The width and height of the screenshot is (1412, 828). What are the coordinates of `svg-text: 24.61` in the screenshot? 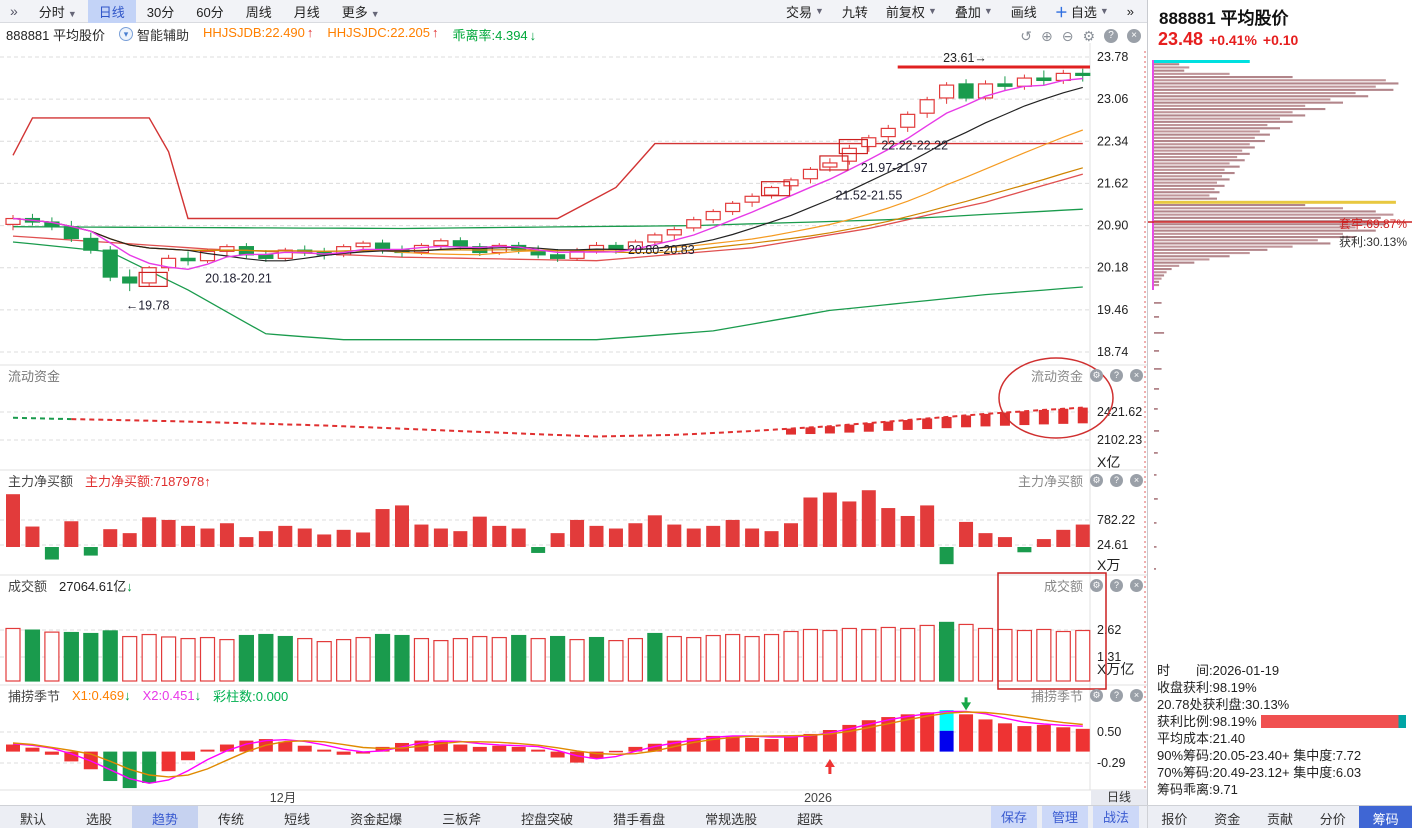 It's located at (1112, 545).